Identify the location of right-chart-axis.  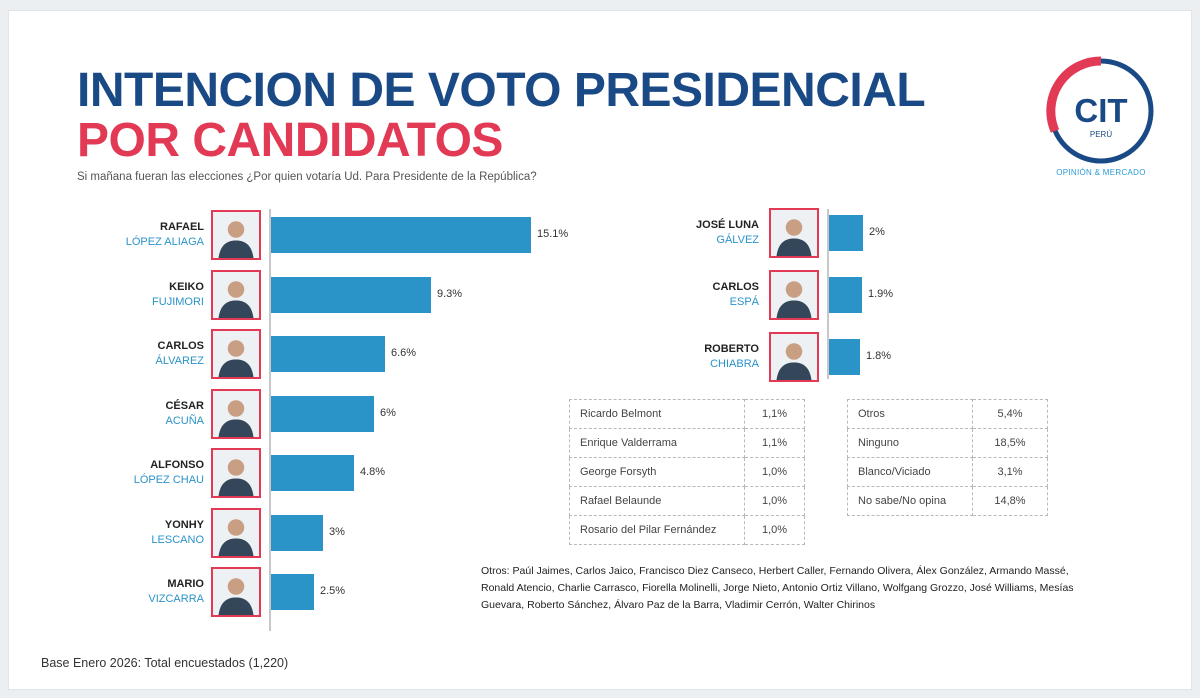
(828, 294).